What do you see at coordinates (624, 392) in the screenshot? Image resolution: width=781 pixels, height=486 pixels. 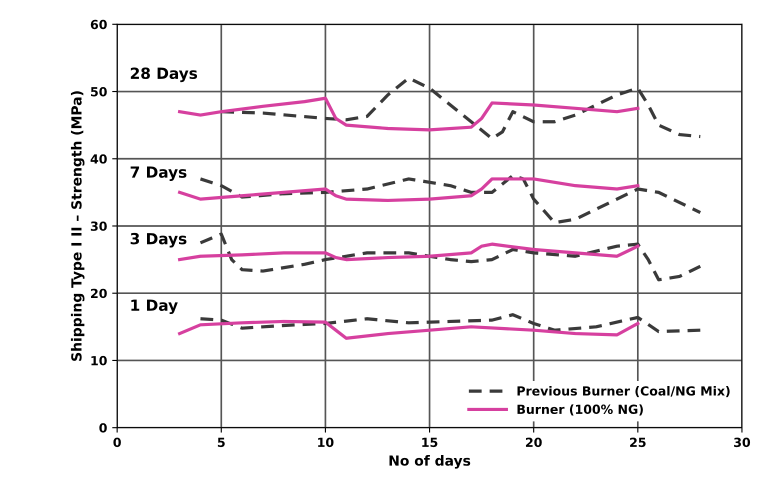 I see `legend-label: Previous Burner (Coal/NG Mix)` at bounding box center [624, 392].